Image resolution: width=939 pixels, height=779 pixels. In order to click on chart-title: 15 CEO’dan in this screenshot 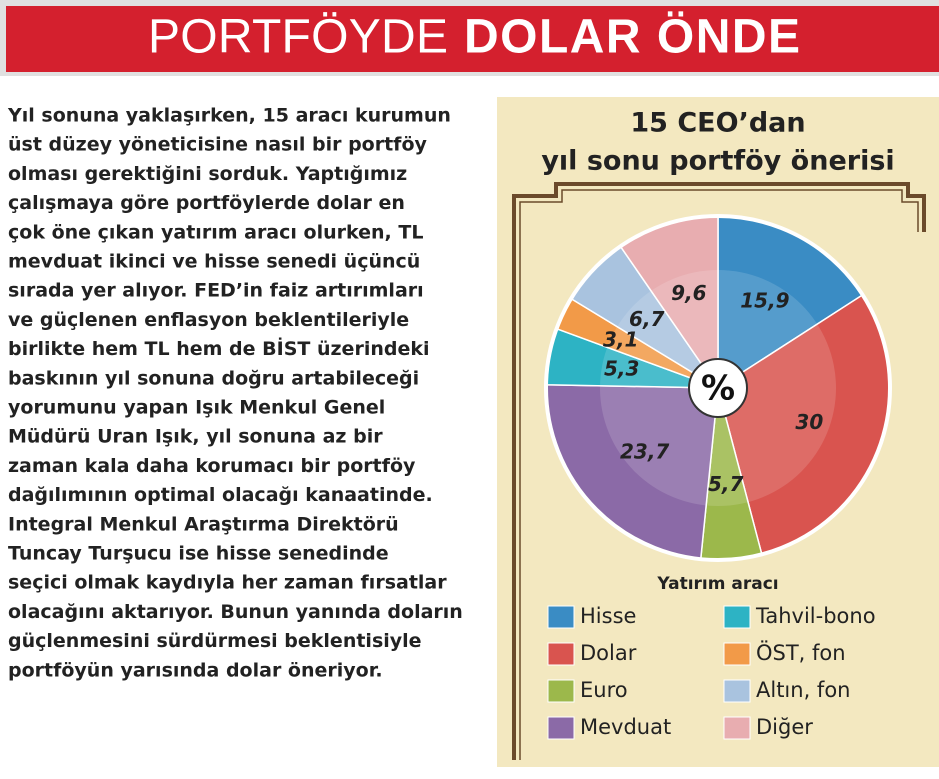, I will do `click(717, 123)`.